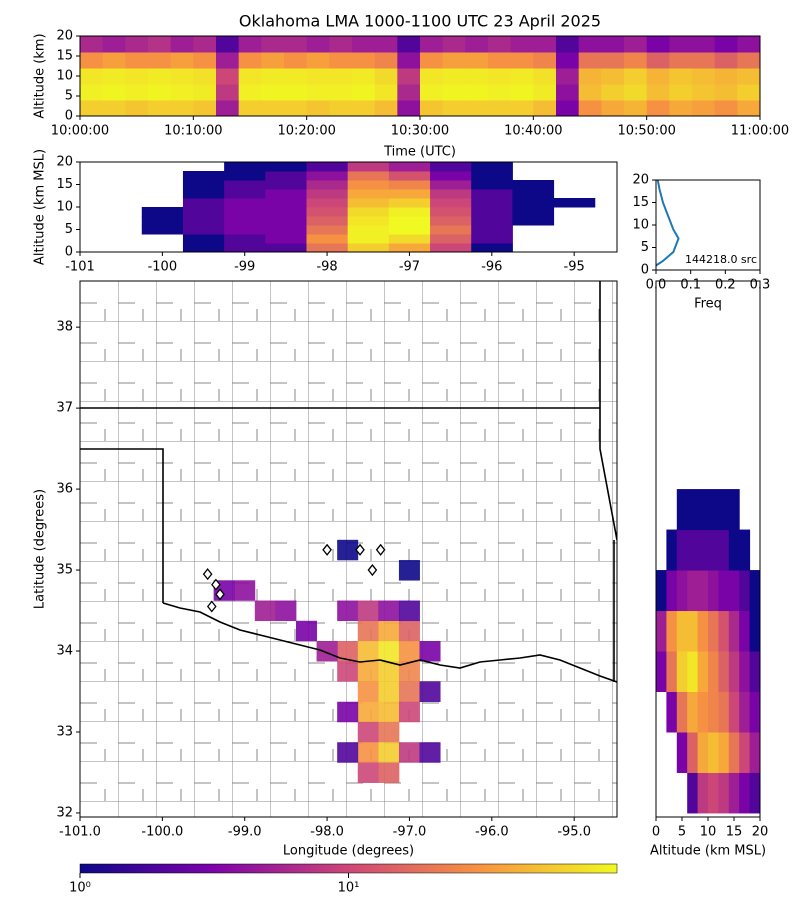  What do you see at coordinates (348, 851) in the screenshot?
I see `x-axis-label: Longitude (degrees)` at bounding box center [348, 851].